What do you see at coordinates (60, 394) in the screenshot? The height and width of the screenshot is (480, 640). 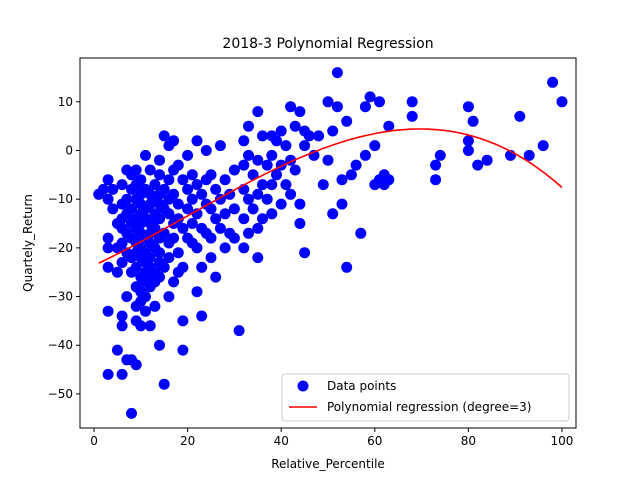 I see `y-tick-label: −50` at bounding box center [60, 394].